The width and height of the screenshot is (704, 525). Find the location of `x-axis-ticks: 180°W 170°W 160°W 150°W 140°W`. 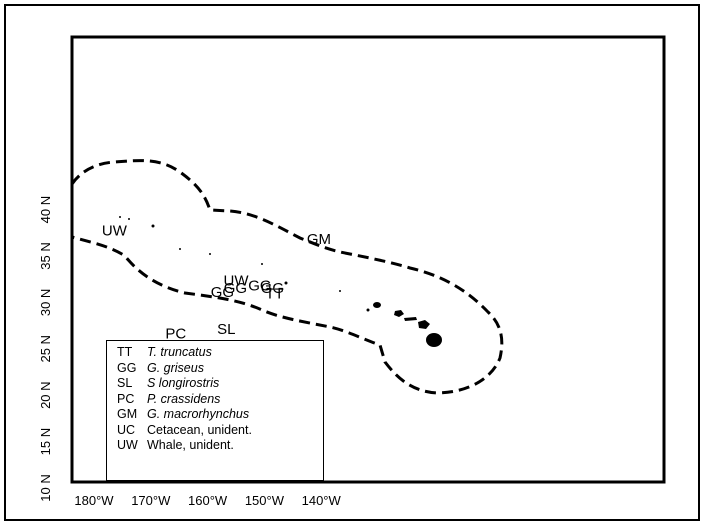

x-axis-ticks: 180°W 170°W 160°W 150°W 140°W is located at coordinates (207, 500).